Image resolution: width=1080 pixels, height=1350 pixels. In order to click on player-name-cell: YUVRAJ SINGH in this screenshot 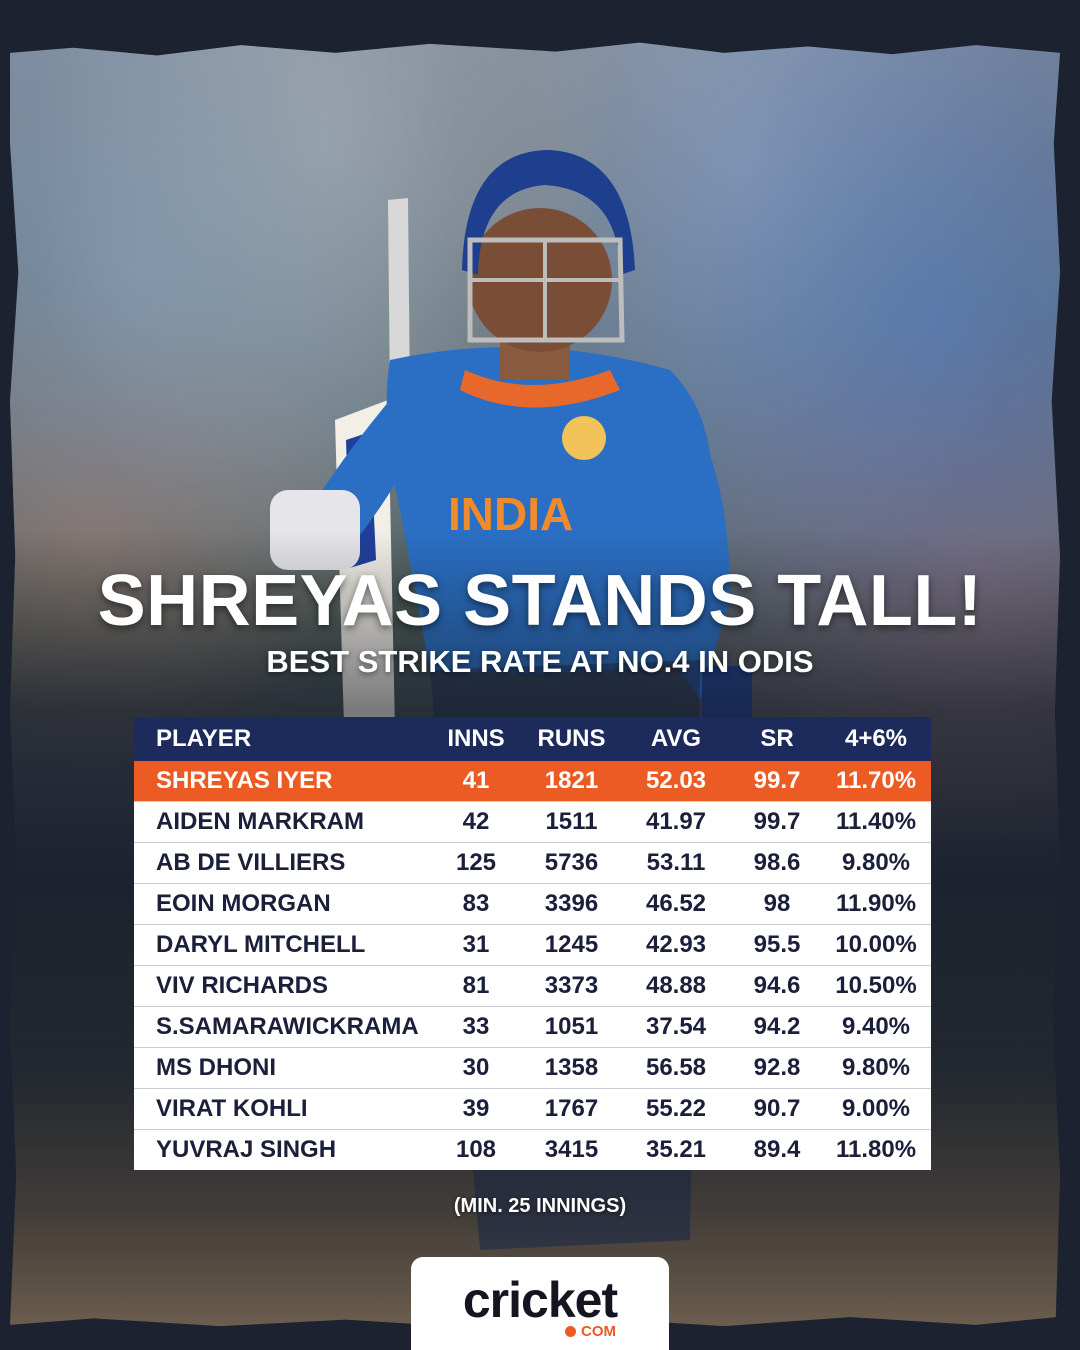, I will do `click(281, 1149)`.